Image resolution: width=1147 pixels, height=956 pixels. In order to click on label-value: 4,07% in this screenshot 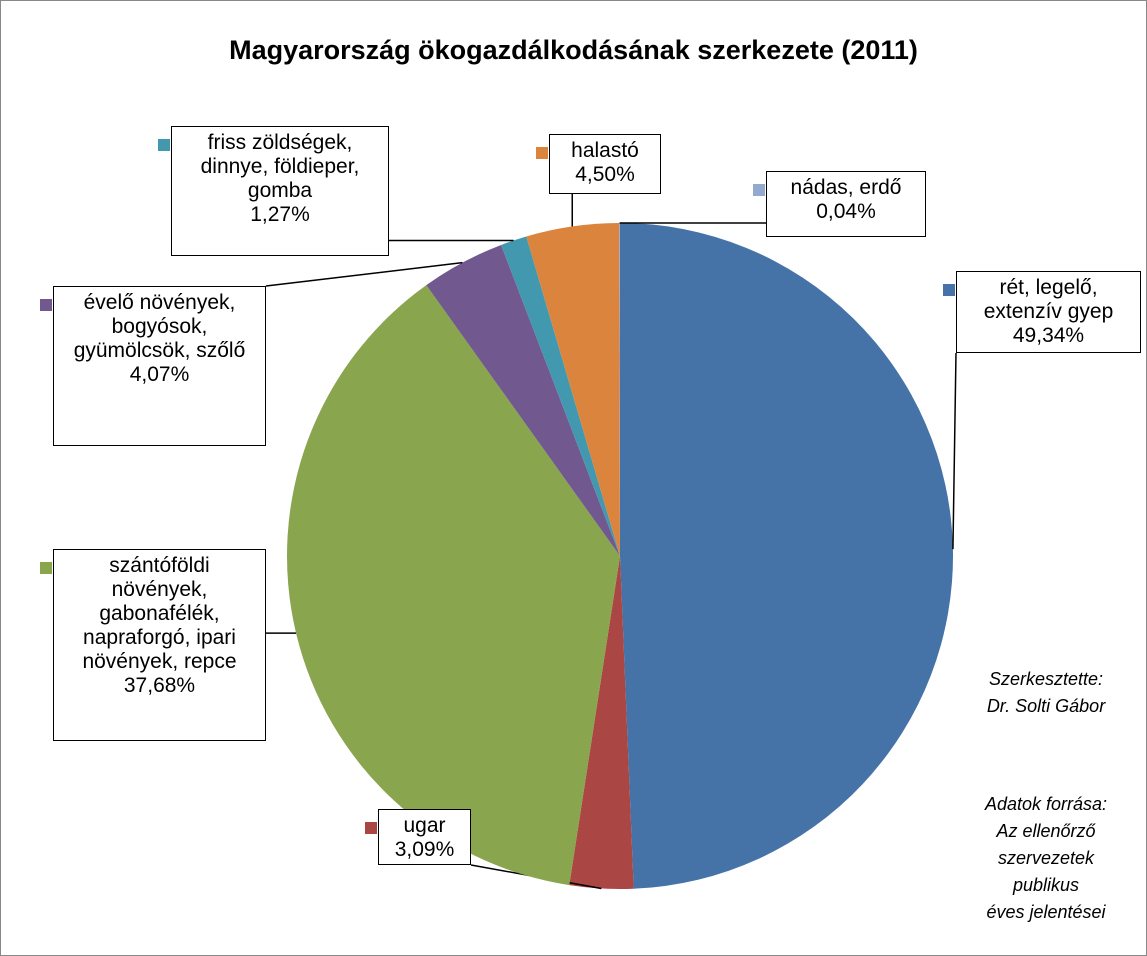, I will do `click(159, 374)`.